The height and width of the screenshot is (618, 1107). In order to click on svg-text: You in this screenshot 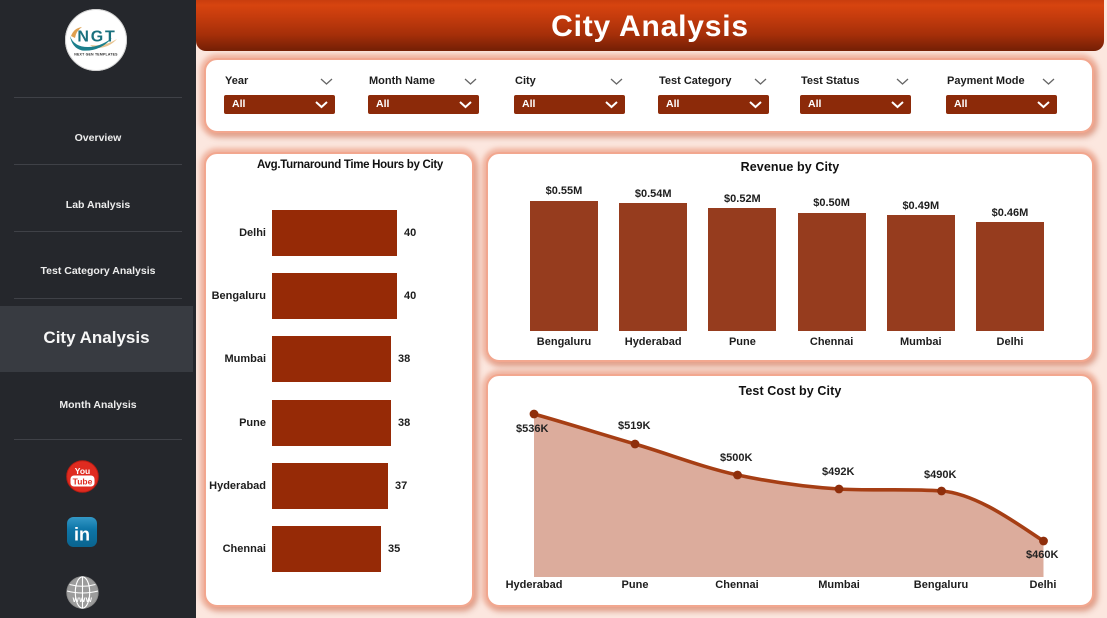, I will do `click(82, 471)`.